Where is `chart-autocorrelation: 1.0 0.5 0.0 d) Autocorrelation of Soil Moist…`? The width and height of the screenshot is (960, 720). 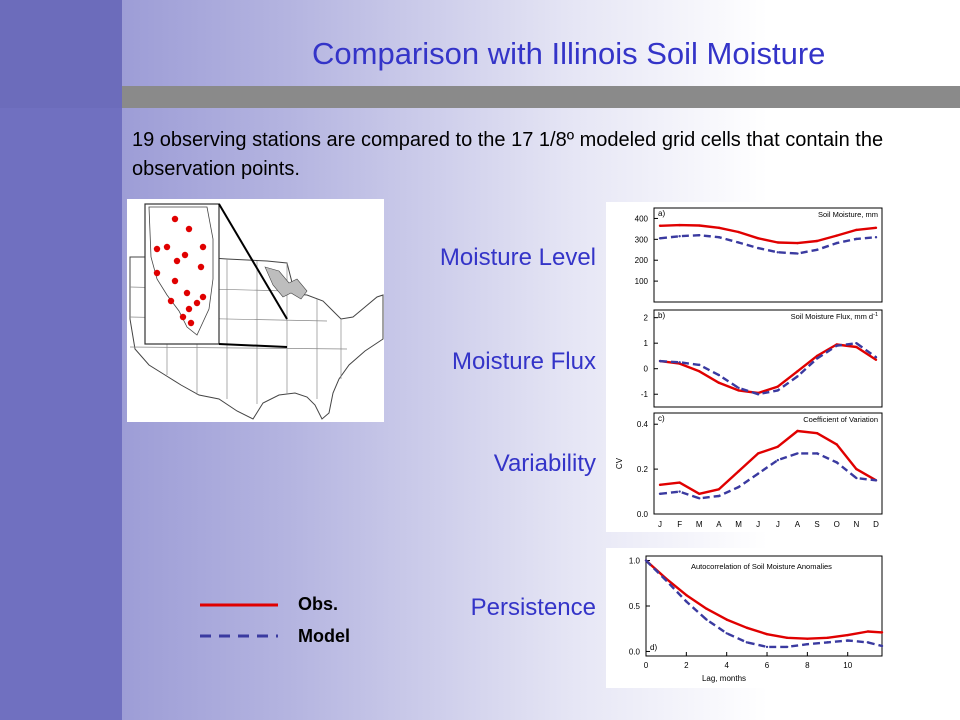 chart-autocorrelation: 1.0 0.5 0.0 d) Autocorrelation of Soil Moist… is located at coordinates (756, 619).